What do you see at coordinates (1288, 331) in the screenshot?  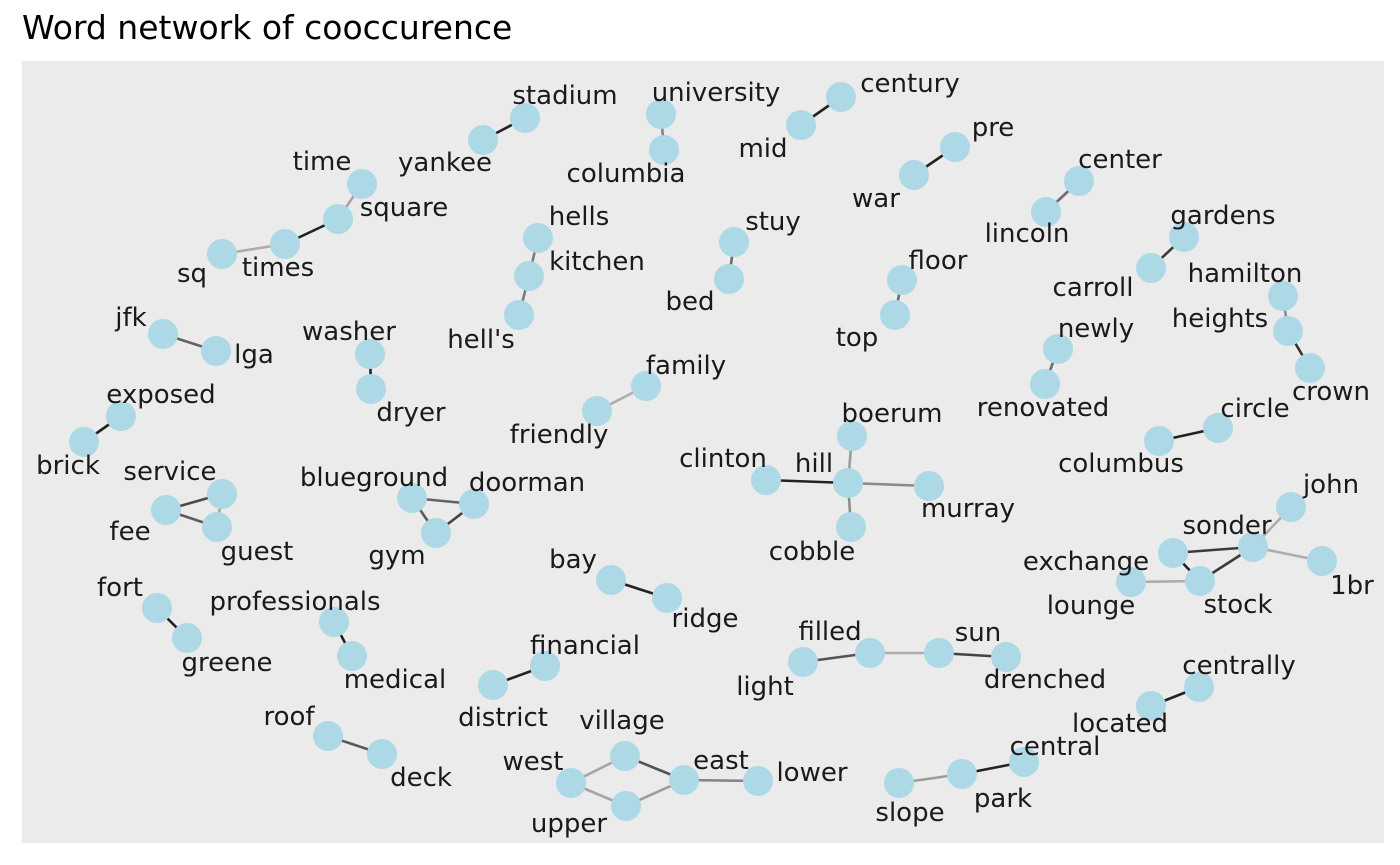 I see `node-heights` at bounding box center [1288, 331].